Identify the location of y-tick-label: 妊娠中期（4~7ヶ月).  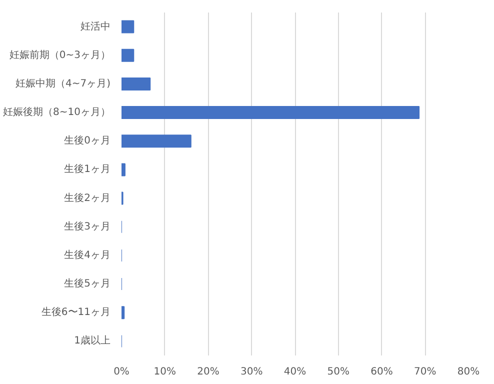
(63, 83).